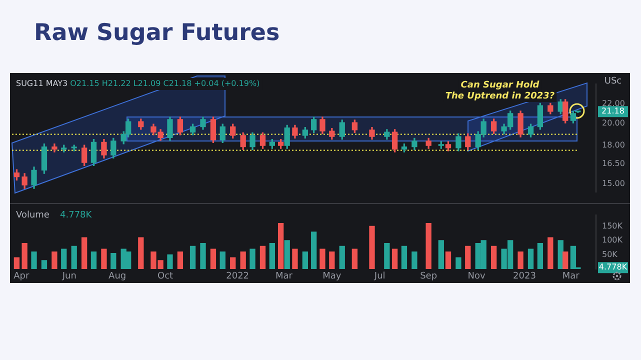 The image size is (641, 360). I want to click on x-tick-label: Jul, so click(379, 277).